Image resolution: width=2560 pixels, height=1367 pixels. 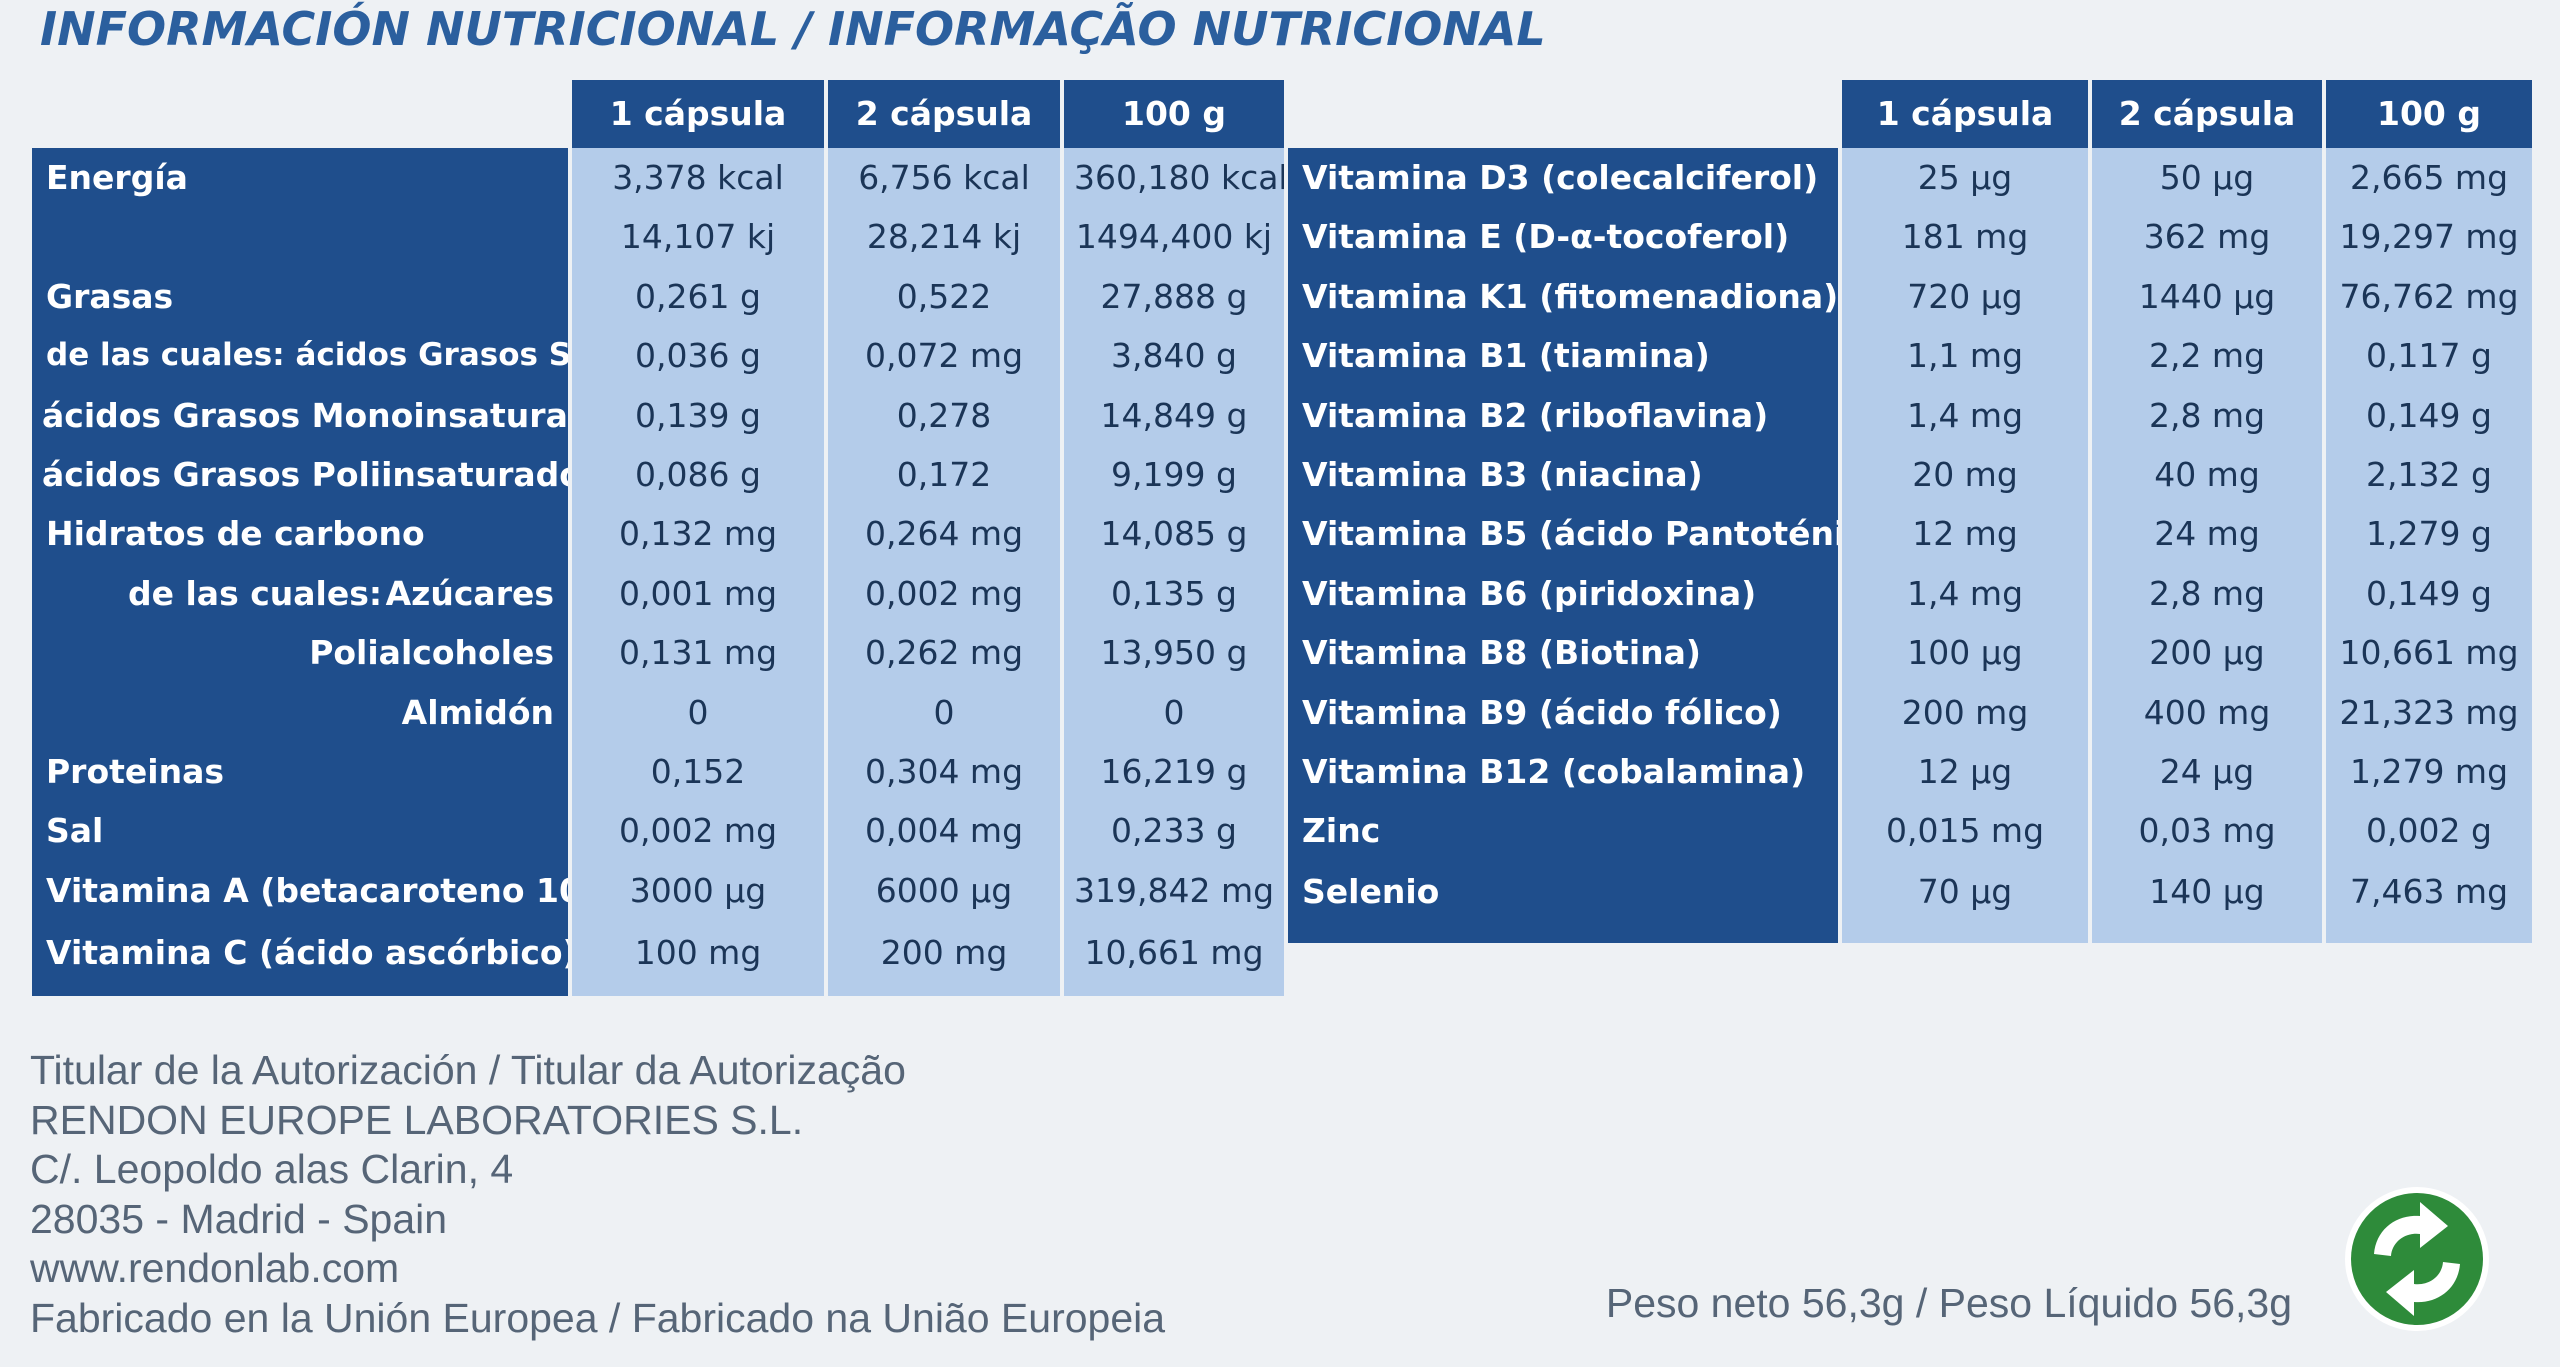 What do you see at coordinates (300, 890) in the screenshot?
I see `row-label: Vitamina A (betacaroteno 100%)` at bounding box center [300, 890].